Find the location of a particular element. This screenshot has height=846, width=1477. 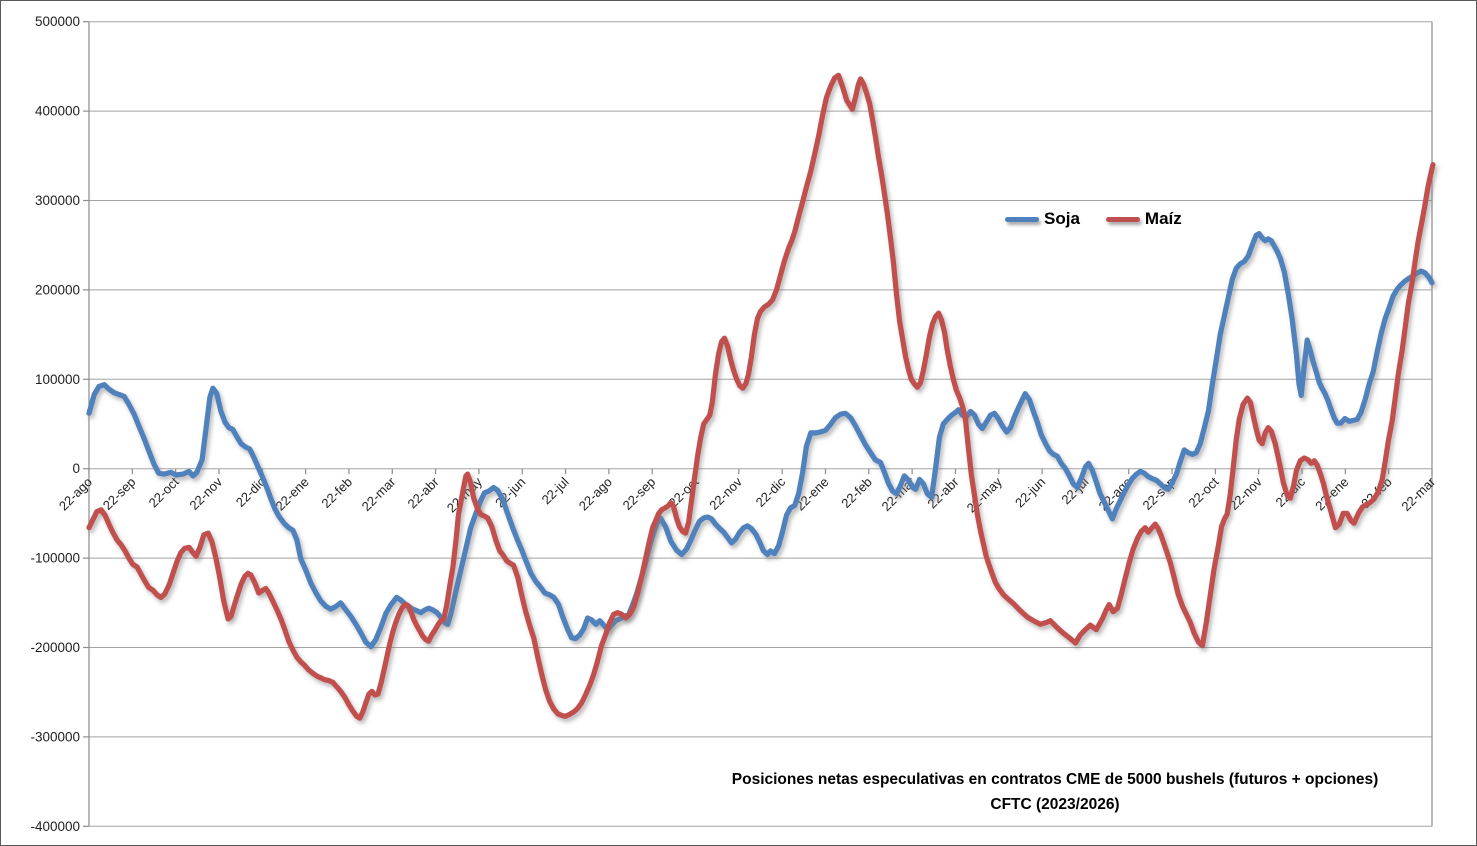

svg-text: 22-dic is located at coordinates (771, 492).